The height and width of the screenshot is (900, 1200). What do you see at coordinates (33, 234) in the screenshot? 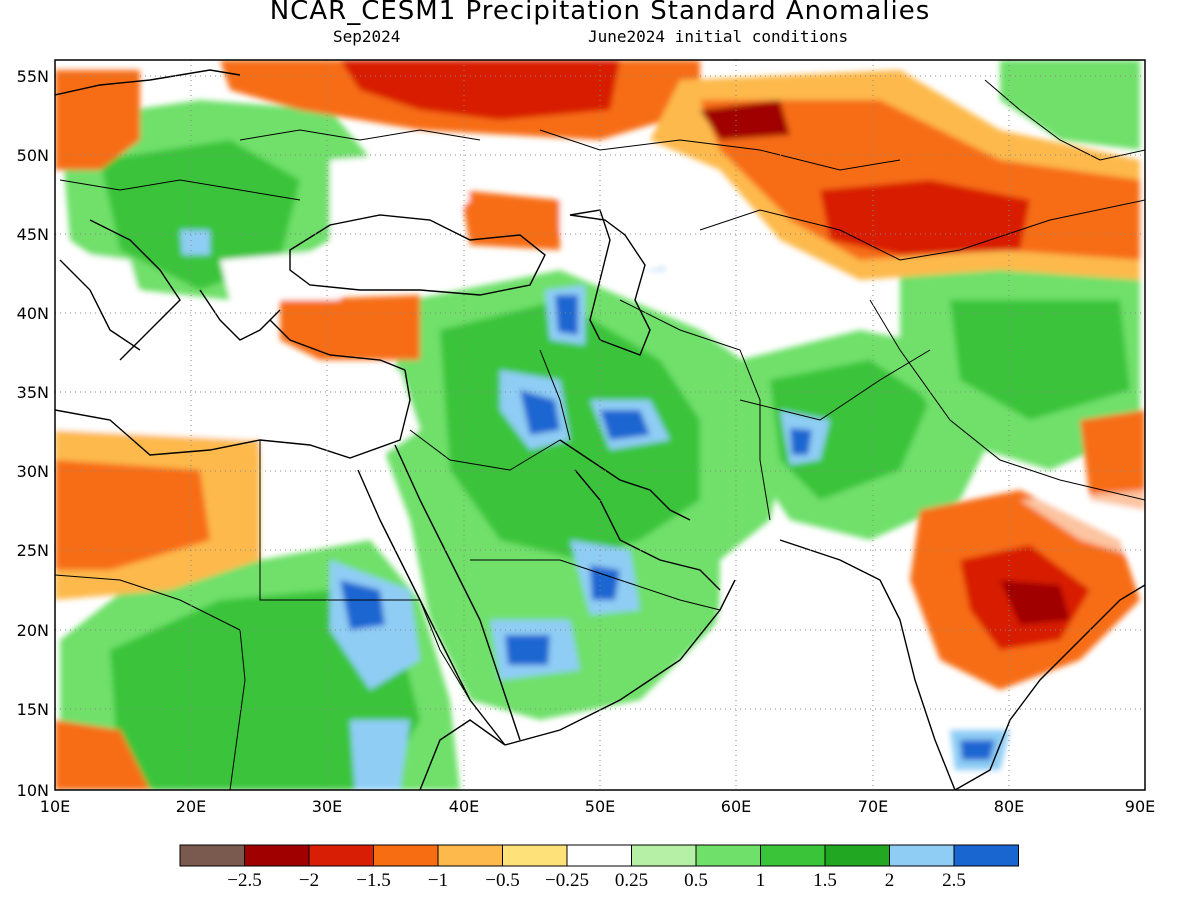
I see `lat-label: 45N` at bounding box center [33, 234].